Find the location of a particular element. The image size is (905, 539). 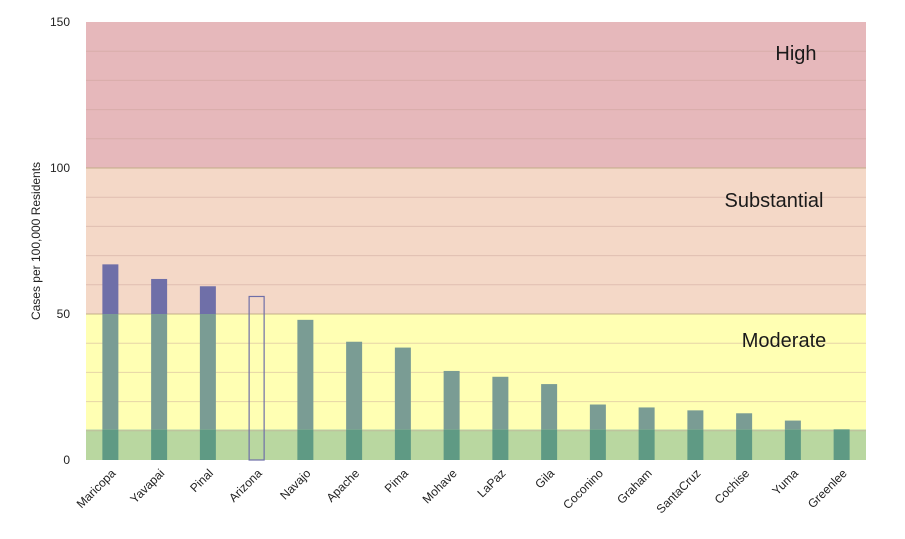

bar-maricopa is located at coordinates (110, 362).